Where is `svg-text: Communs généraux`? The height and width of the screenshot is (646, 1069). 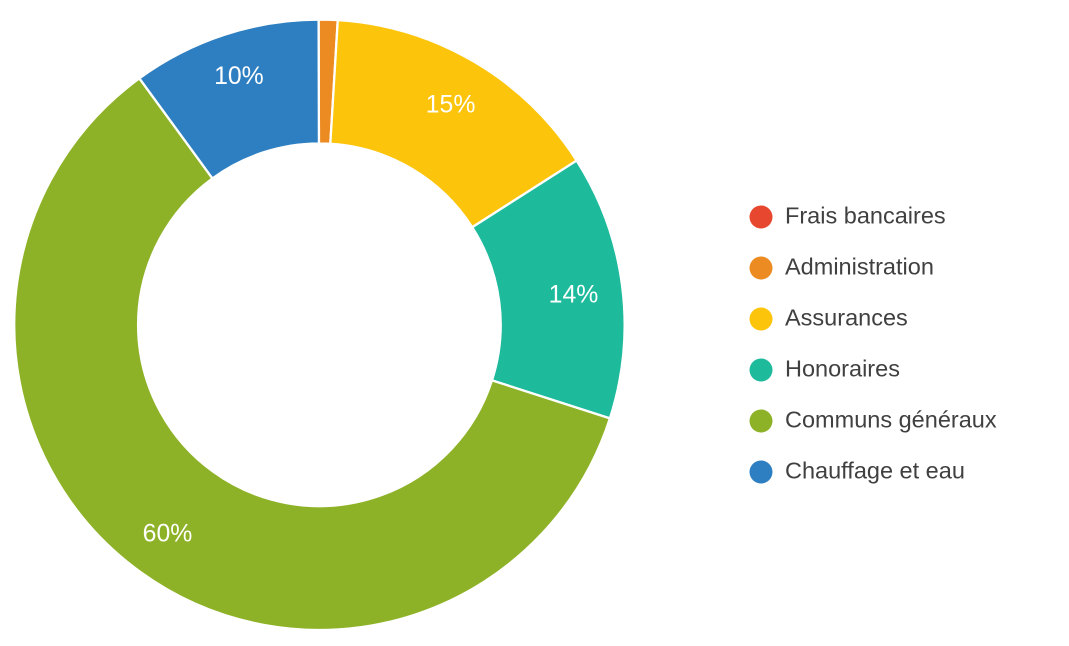 svg-text: Communs généraux is located at coordinates (891, 420).